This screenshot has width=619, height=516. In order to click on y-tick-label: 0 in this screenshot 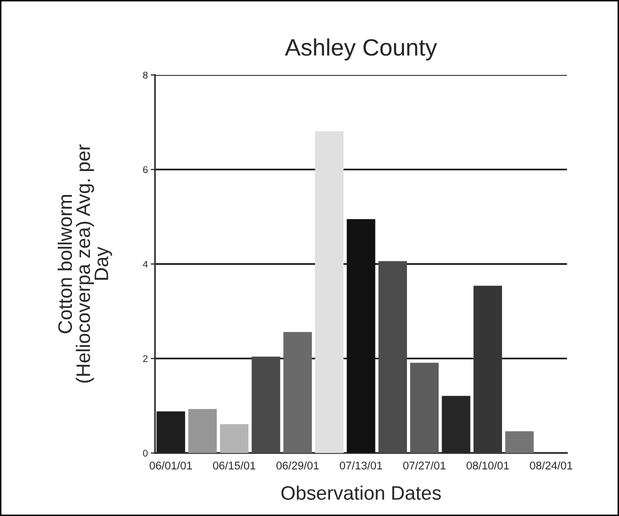, I will do `click(145, 453)`.